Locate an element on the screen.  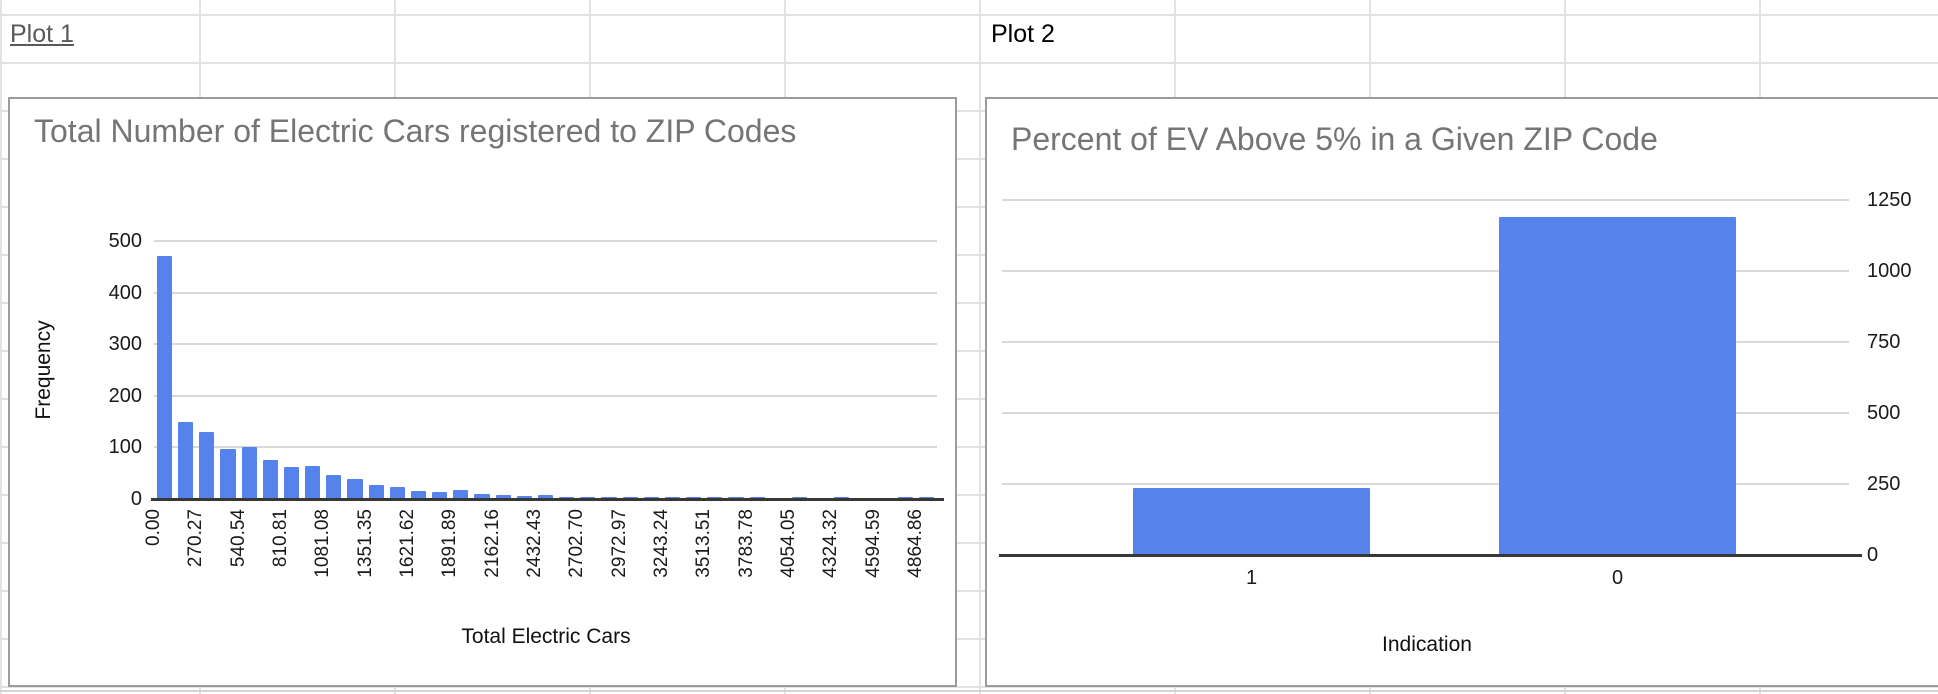
y-tick-label: 250 is located at coordinates (1884, 484).